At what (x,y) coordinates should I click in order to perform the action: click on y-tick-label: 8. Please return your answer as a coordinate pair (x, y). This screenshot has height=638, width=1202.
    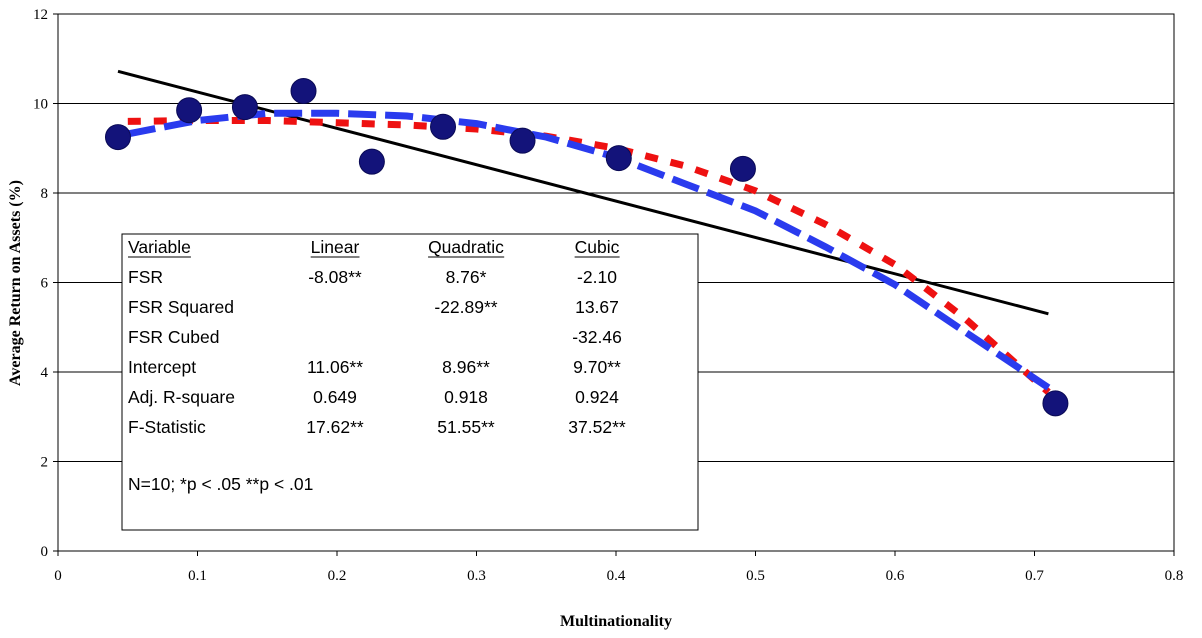
    Looking at the image, I should click on (45, 194).